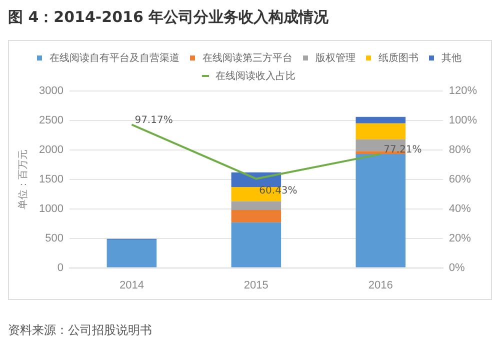  Describe the element at coordinates (463, 91) in the screenshot. I see `y2-tick-label: 120%` at that location.